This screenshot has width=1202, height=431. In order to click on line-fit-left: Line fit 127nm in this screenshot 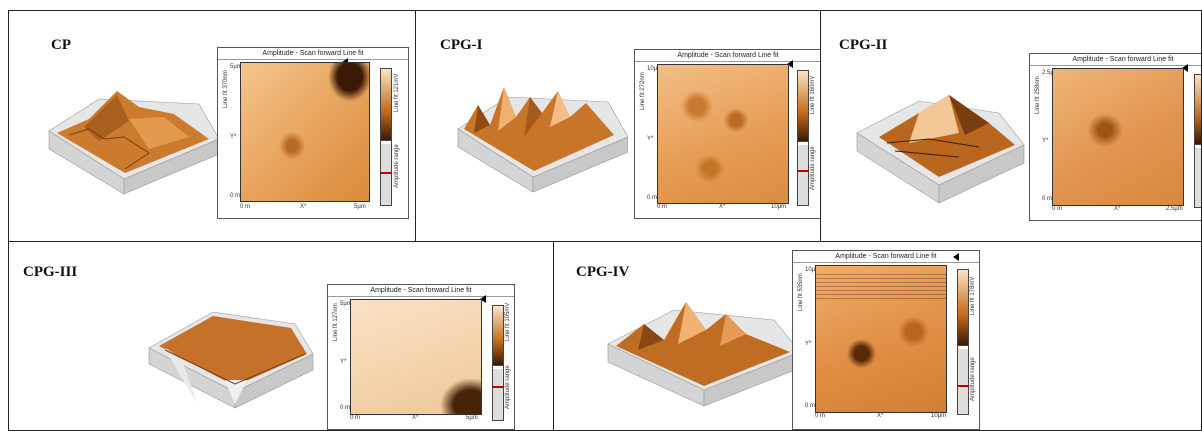, I will do `click(336, 322)`.